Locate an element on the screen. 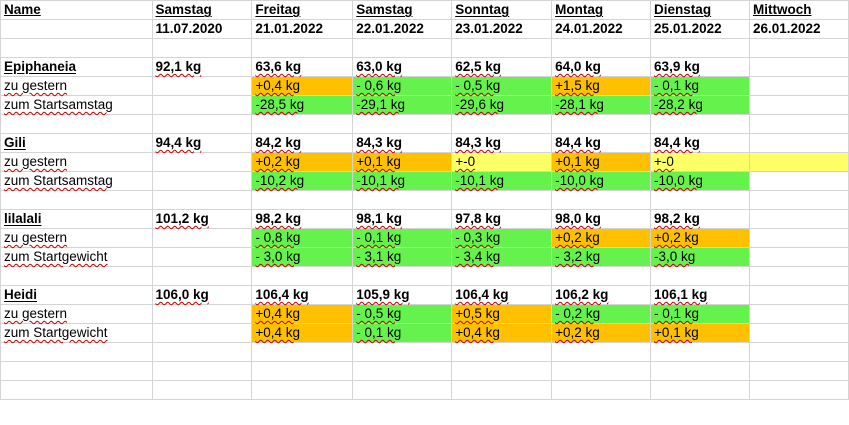 Image resolution: width=849 pixels, height=425 pixels. delta-cell is located at coordinates (798, 181).